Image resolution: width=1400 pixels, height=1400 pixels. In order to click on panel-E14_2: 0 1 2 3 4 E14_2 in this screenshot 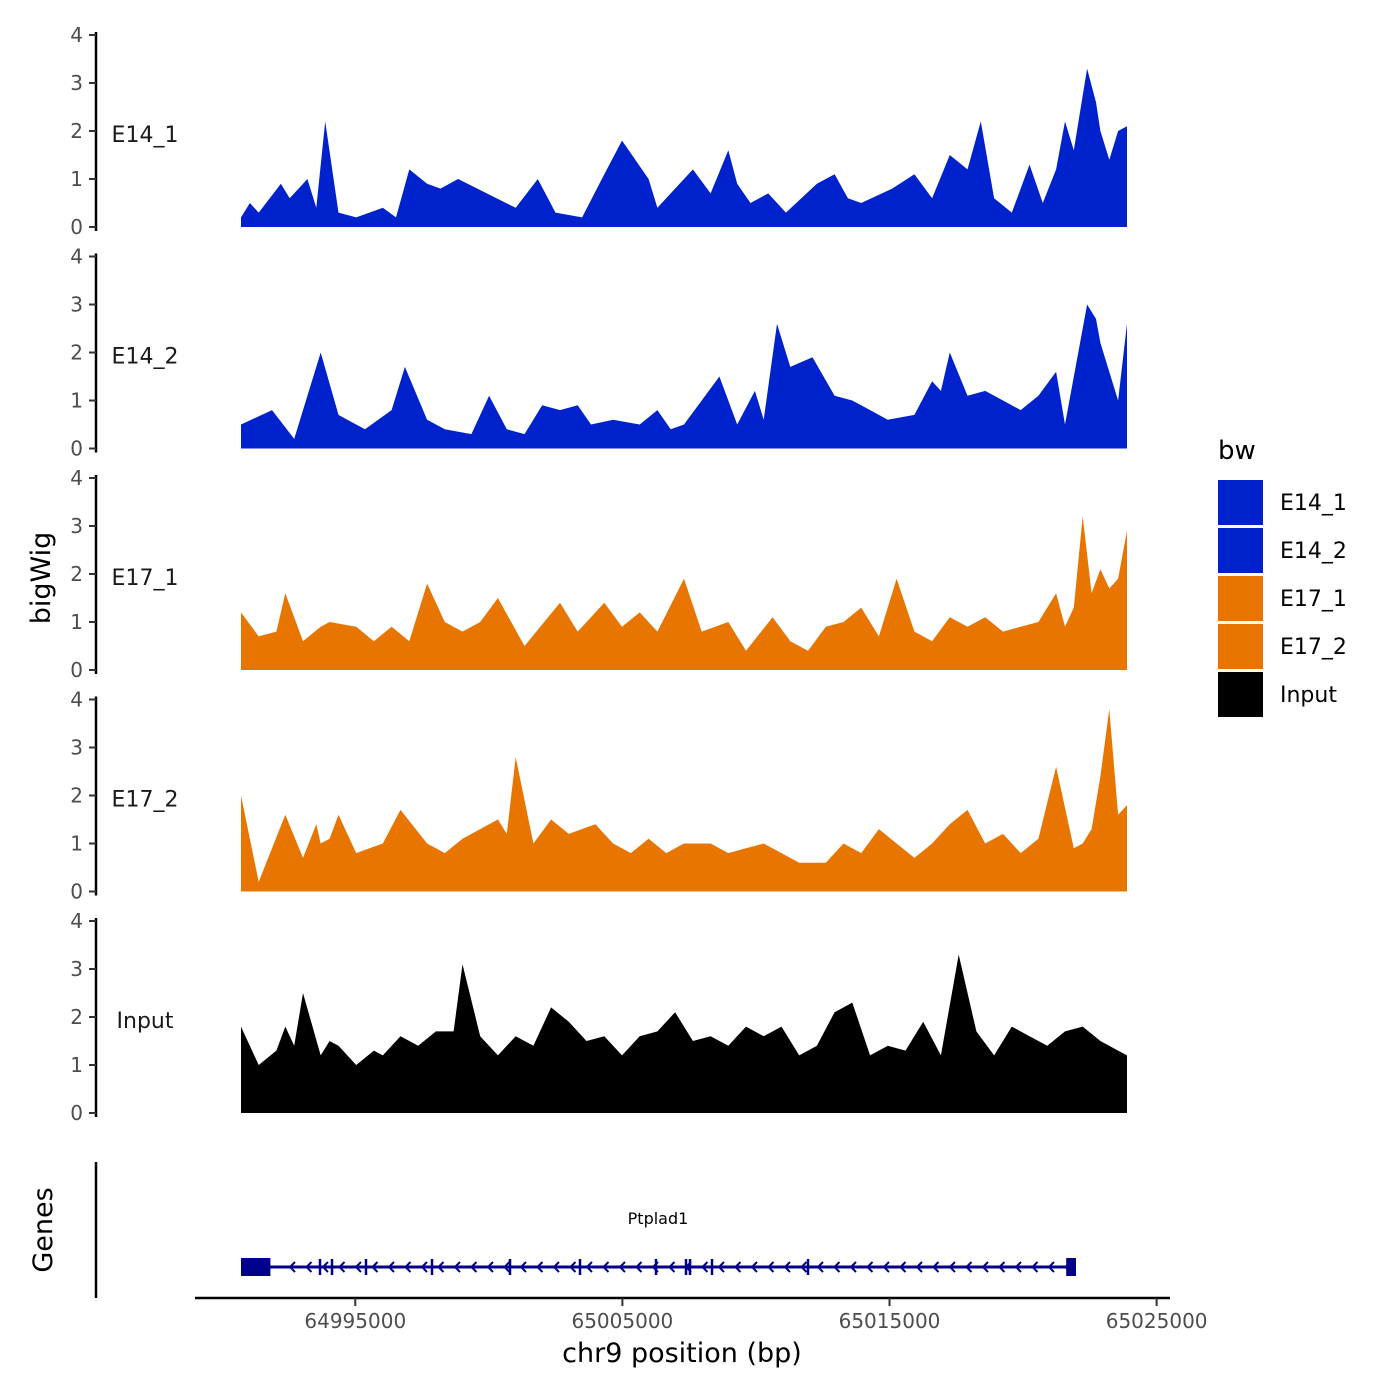, I will do `click(598, 353)`.